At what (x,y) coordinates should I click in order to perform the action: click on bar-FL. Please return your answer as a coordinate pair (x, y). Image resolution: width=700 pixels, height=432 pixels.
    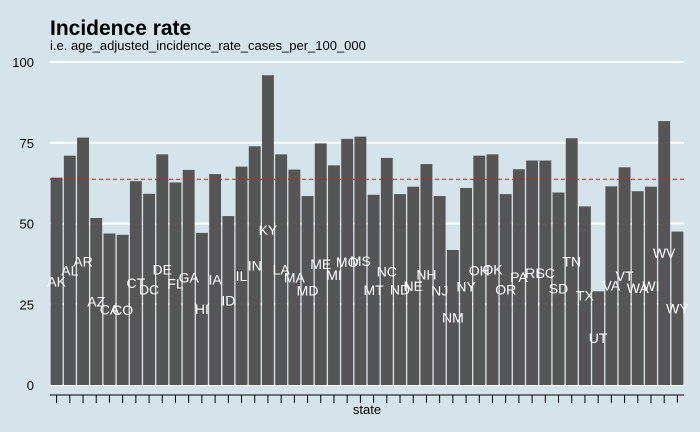
    Looking at the image, I should click on (175, 283).